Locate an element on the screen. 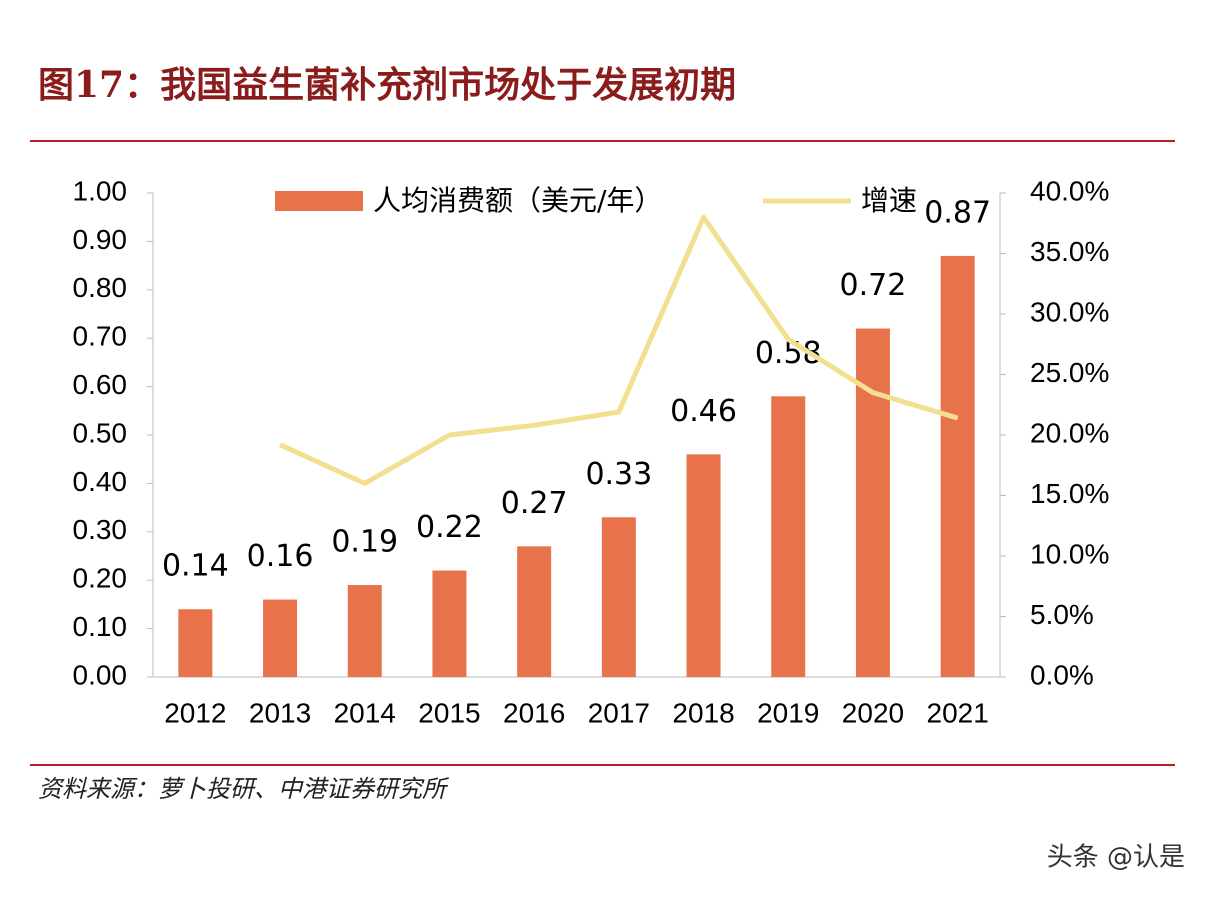 This screenshot has height=902, width=1212. title: 图17：我国益生菌补充剂市场处于发展初期 is located at coordinates (387, 85).